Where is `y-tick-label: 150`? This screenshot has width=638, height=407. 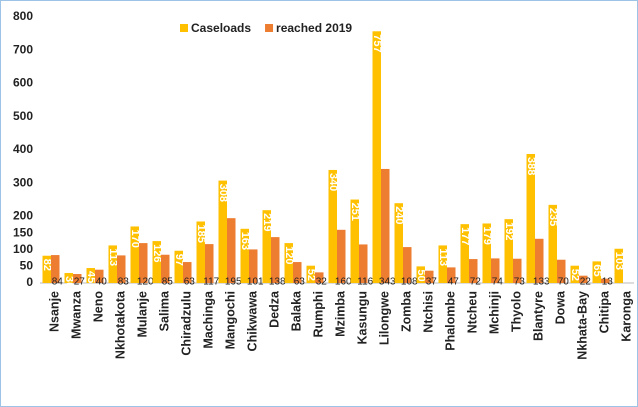 y-tick-label: 150 is located at coordinates (23, 232).